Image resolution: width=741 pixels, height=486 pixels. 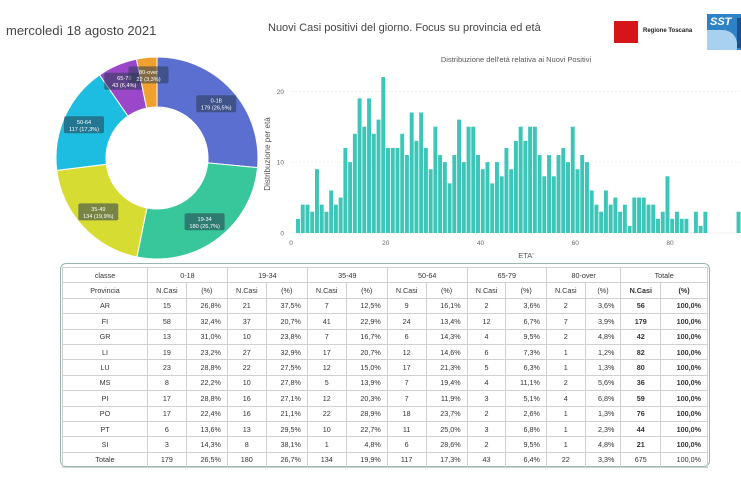 What do you see at coordinates (406, 460) in the screenshot?
I see `table-cell: 117` at bounding box center [406, 460].